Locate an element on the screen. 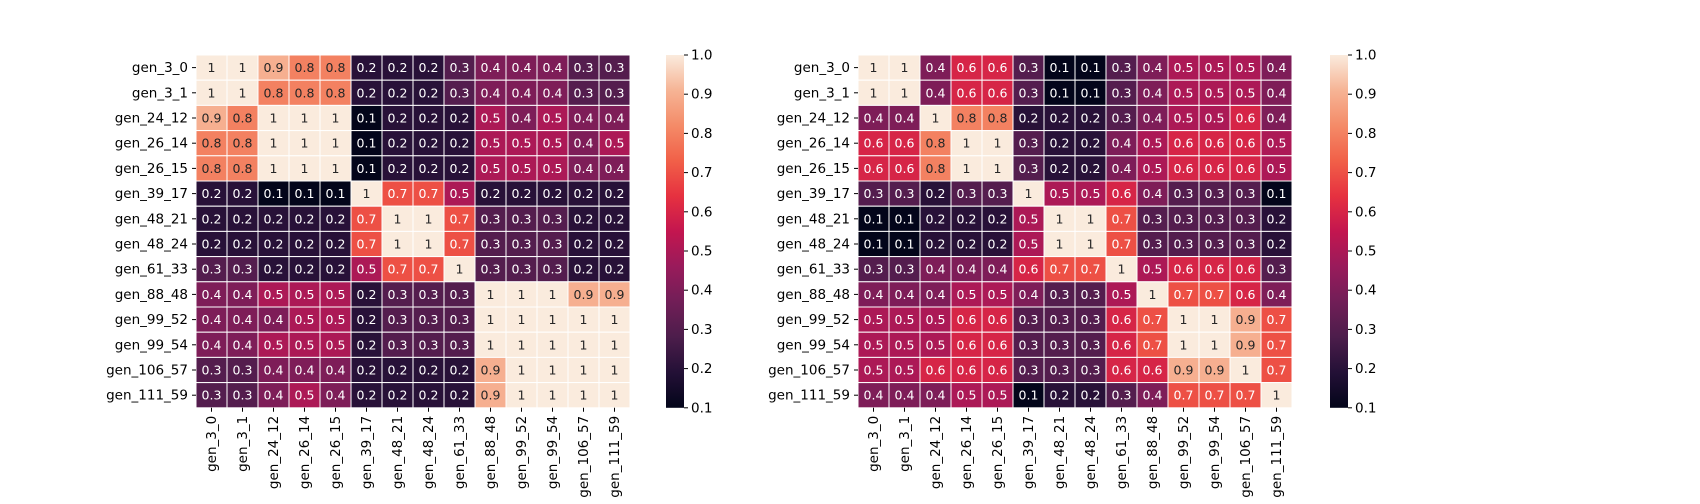  x-tick-label: gen_106_57 is located at coordinates (1246, 457).